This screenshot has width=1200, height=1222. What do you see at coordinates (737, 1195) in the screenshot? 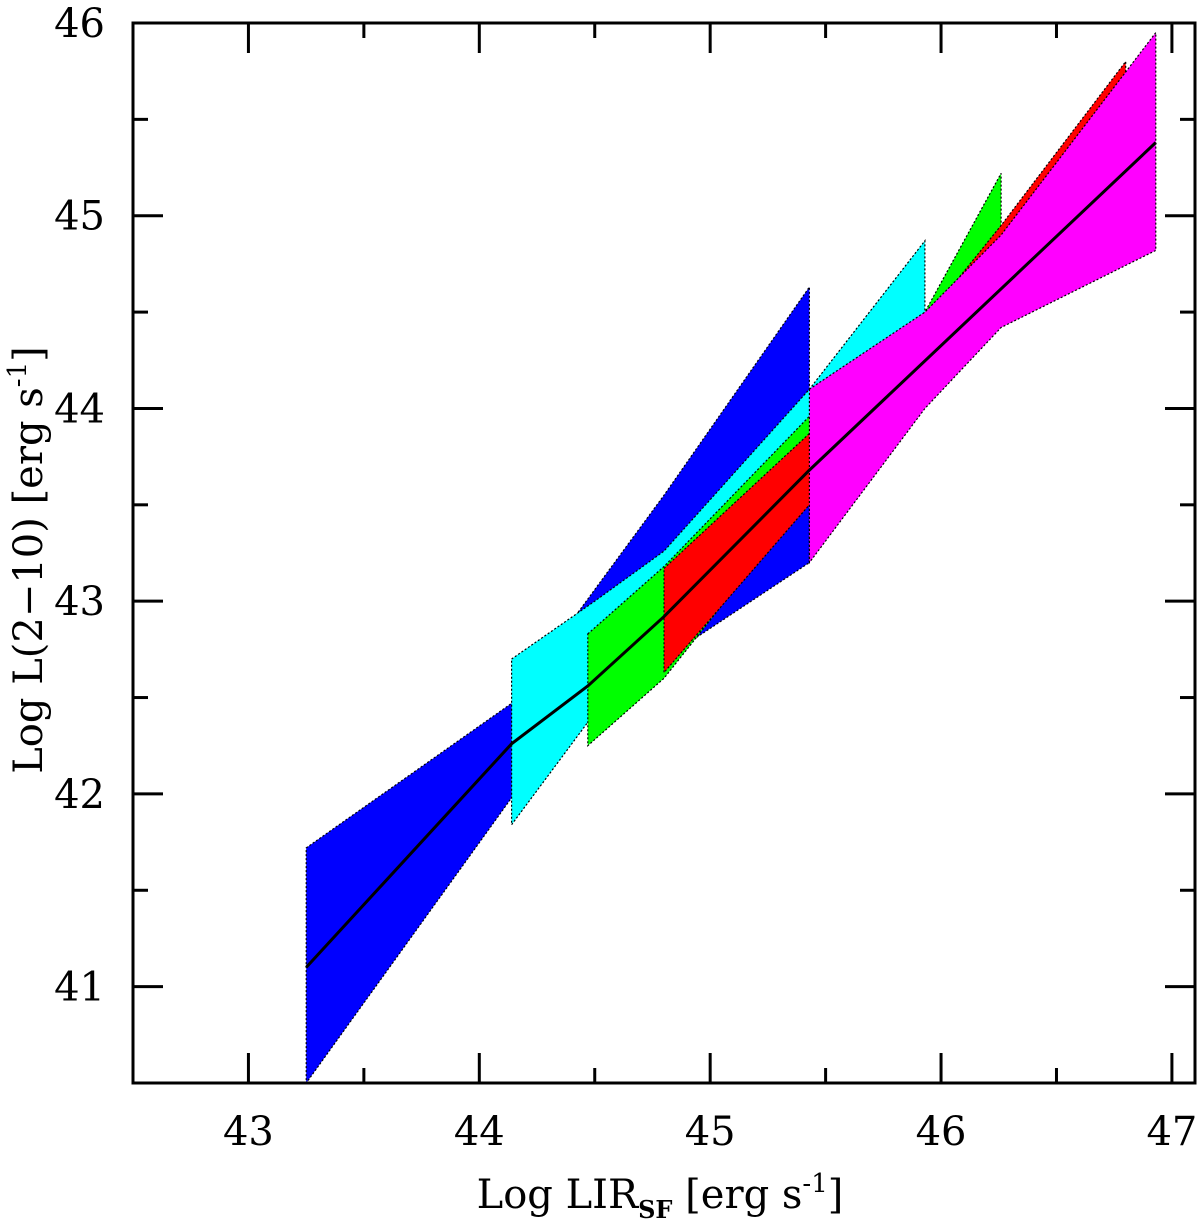
I see `x-axis-title-unit: [erg s` at bounding box center [737, 1195].